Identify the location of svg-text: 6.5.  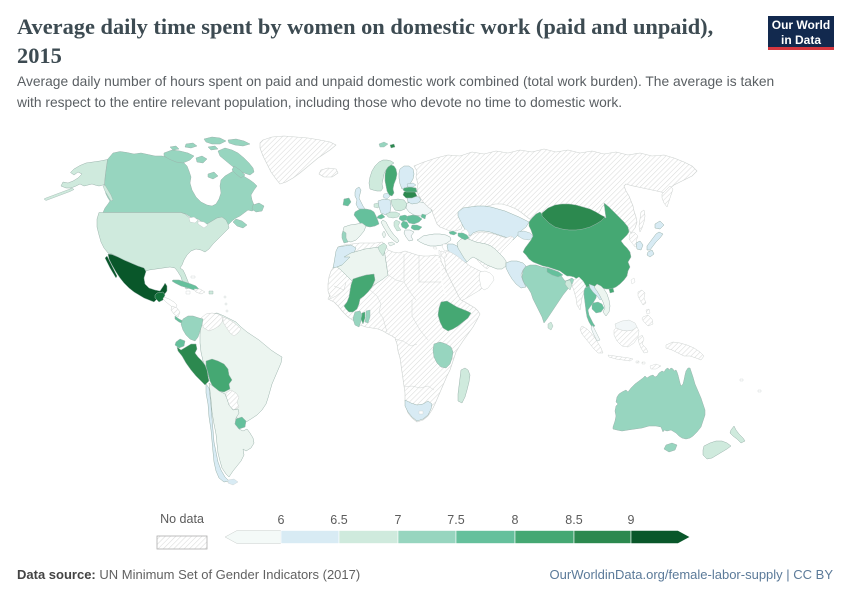
(338, 520).